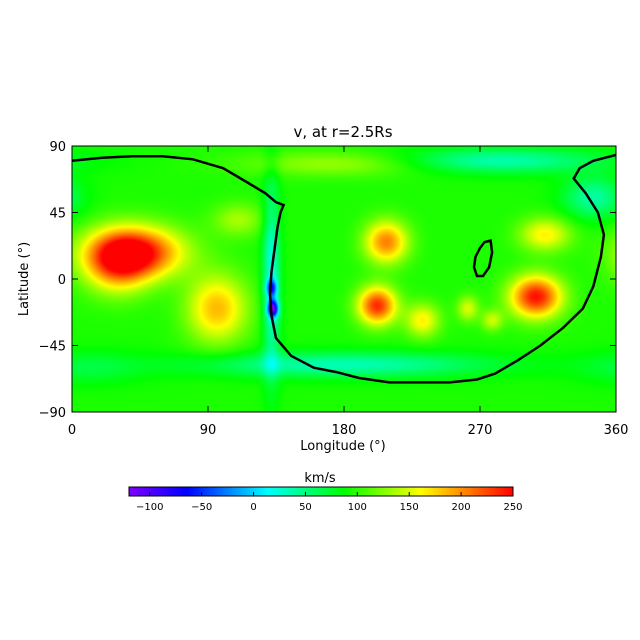 The height and width of the screenshot is (640, 640). What do you see at coordinates (52, 413) in the screenshot?
I see `y-tick-label: −90` at bounding box center [52, 413].